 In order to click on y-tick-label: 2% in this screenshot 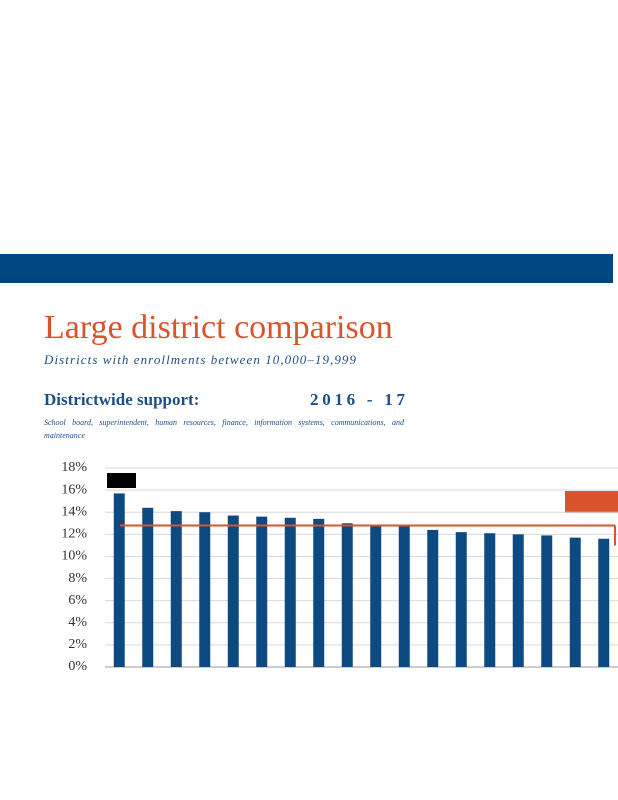, I will do `click(77, 644)`.